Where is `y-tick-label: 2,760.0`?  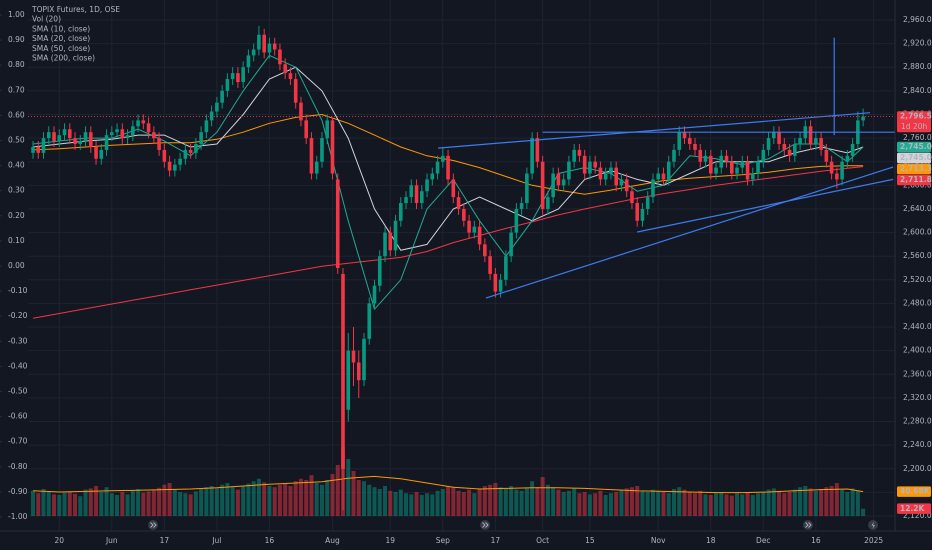 y-tick-label: 2,760.0 is located at coordinates (917, 137).